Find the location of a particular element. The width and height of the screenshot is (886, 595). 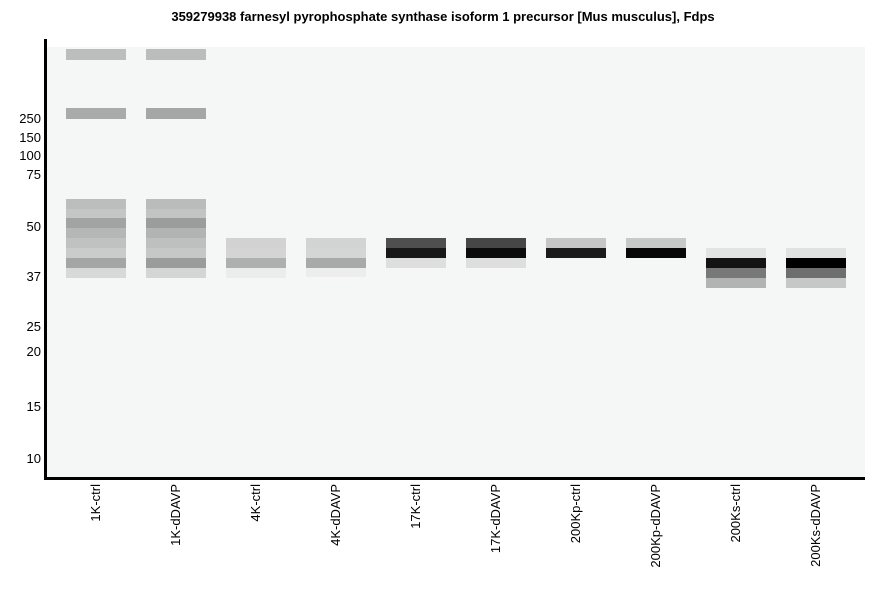

lane-4K-ctrl is located at coordinates (256, 297).